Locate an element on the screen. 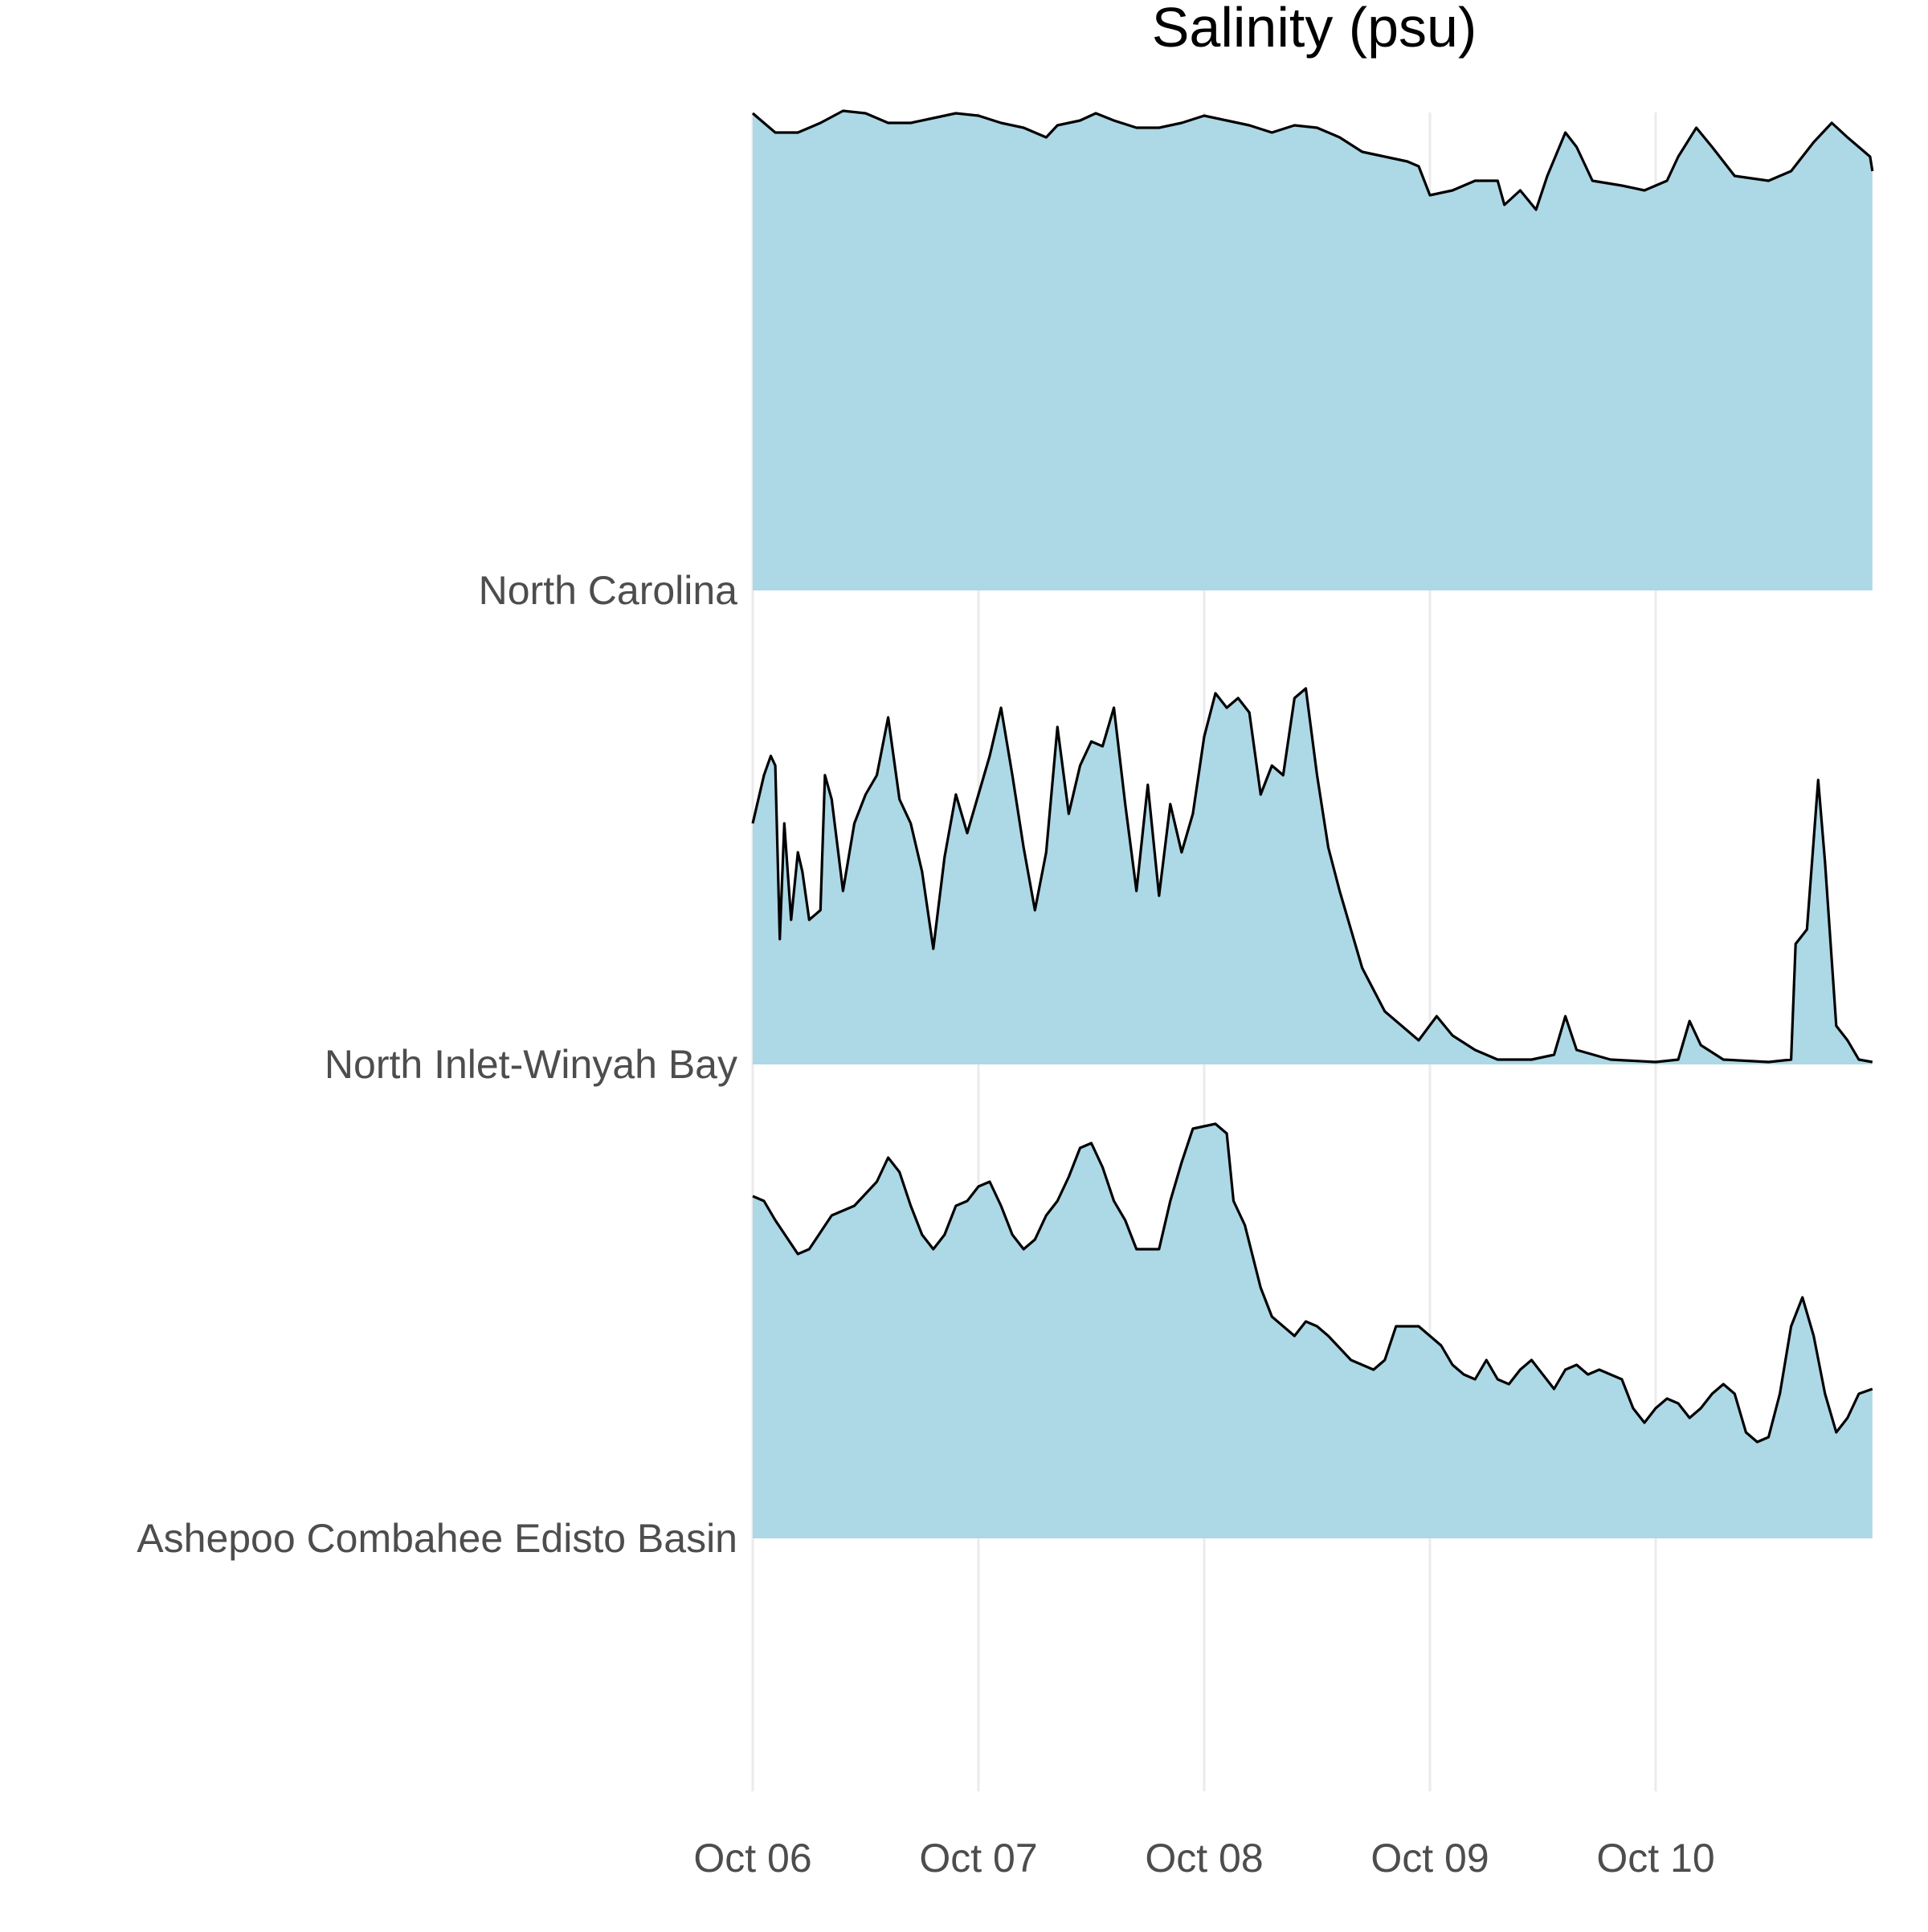 Image resolution: width=1928 pixels, height=1932 pixels. x-tick-label: Oct 09 is located at coordinates (1429, 1858).